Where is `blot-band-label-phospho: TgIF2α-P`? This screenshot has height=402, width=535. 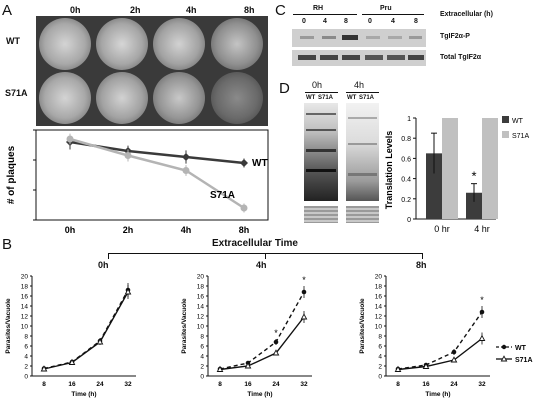 blot-band-label-phospho: TgIF2α-P is located at coordinates (455, 36).